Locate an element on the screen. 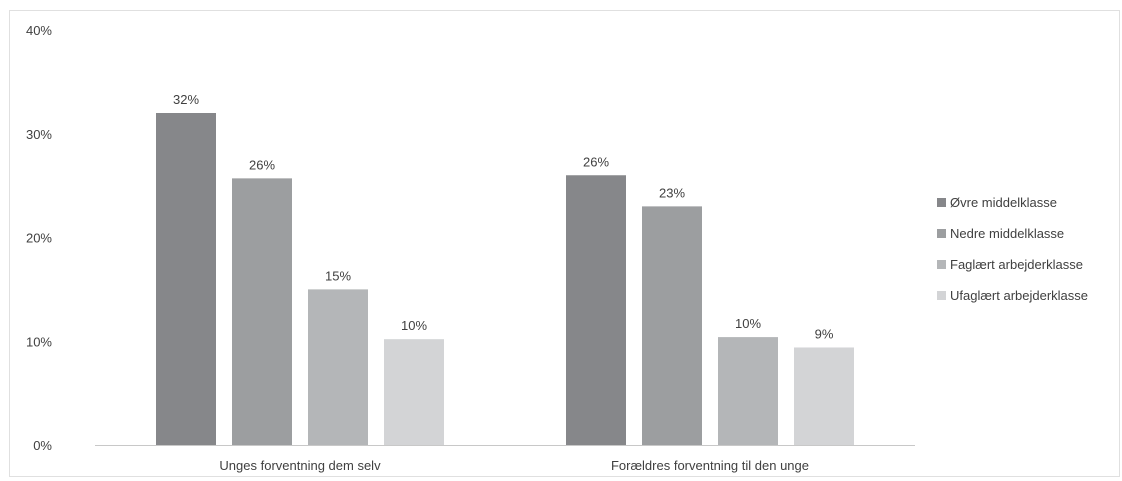  y-tick-label: 20% is located at coordinates (39, 238).